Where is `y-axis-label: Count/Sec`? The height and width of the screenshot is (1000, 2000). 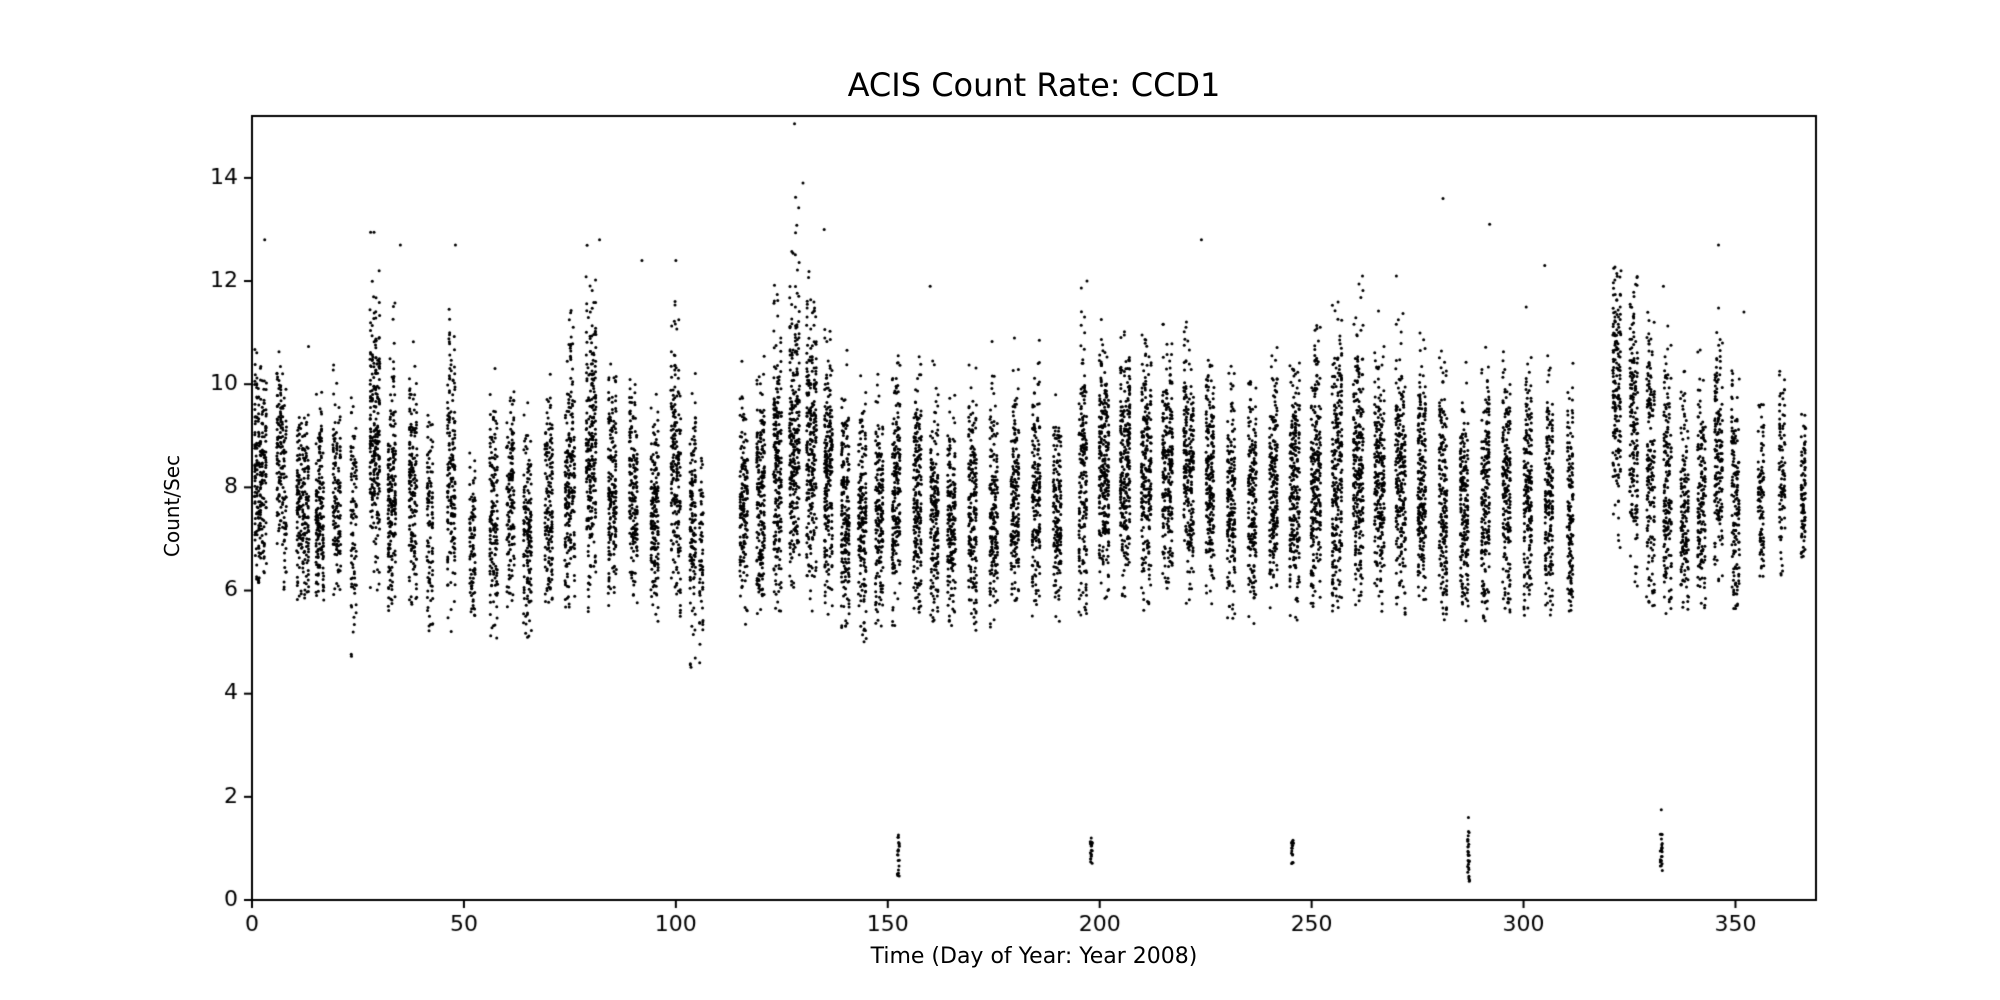 y-axis-label: Count/Sec is located at coordinates (172, 506).